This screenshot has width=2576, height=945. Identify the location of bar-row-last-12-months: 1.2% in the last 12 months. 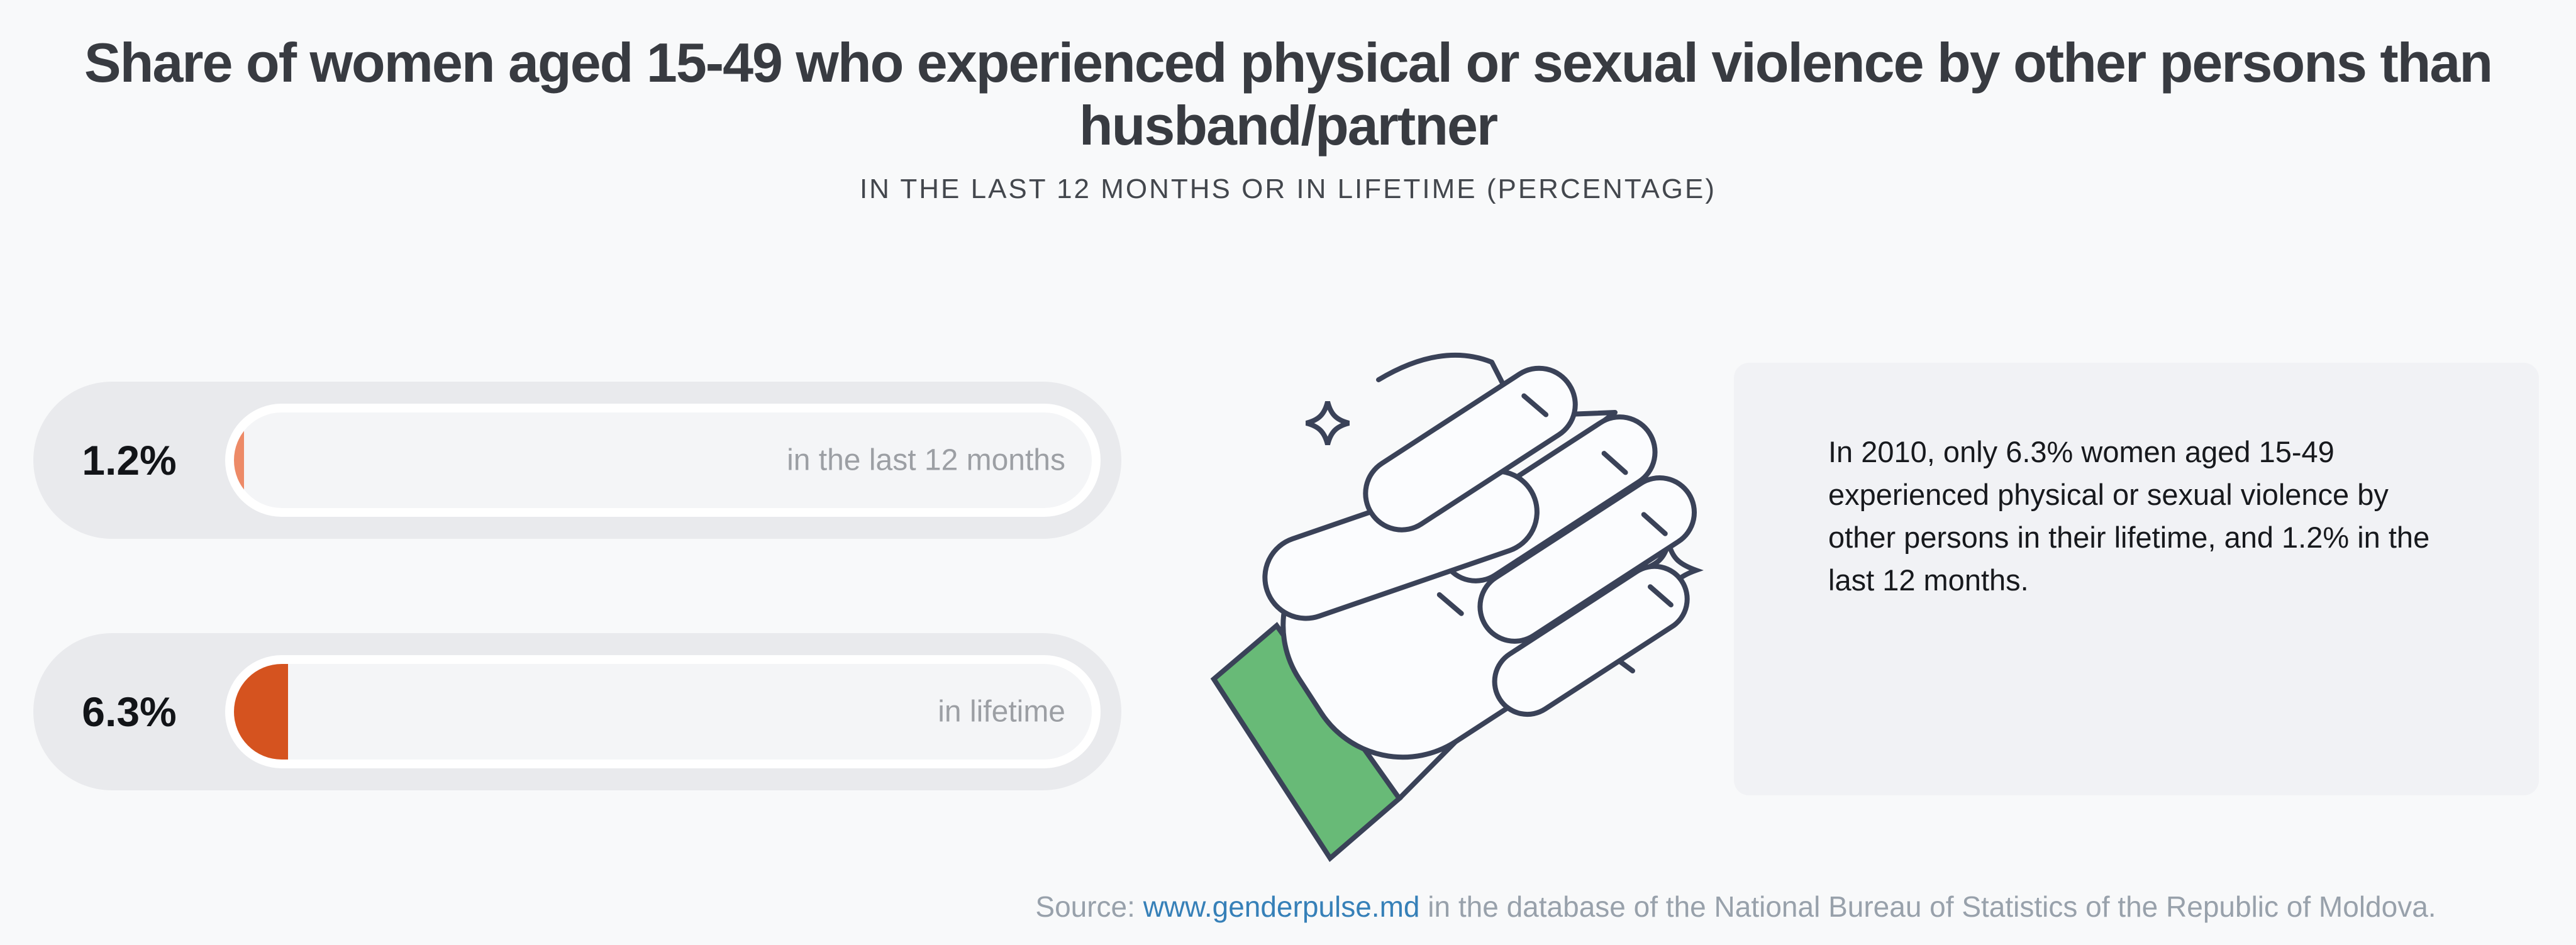
(577, 460).